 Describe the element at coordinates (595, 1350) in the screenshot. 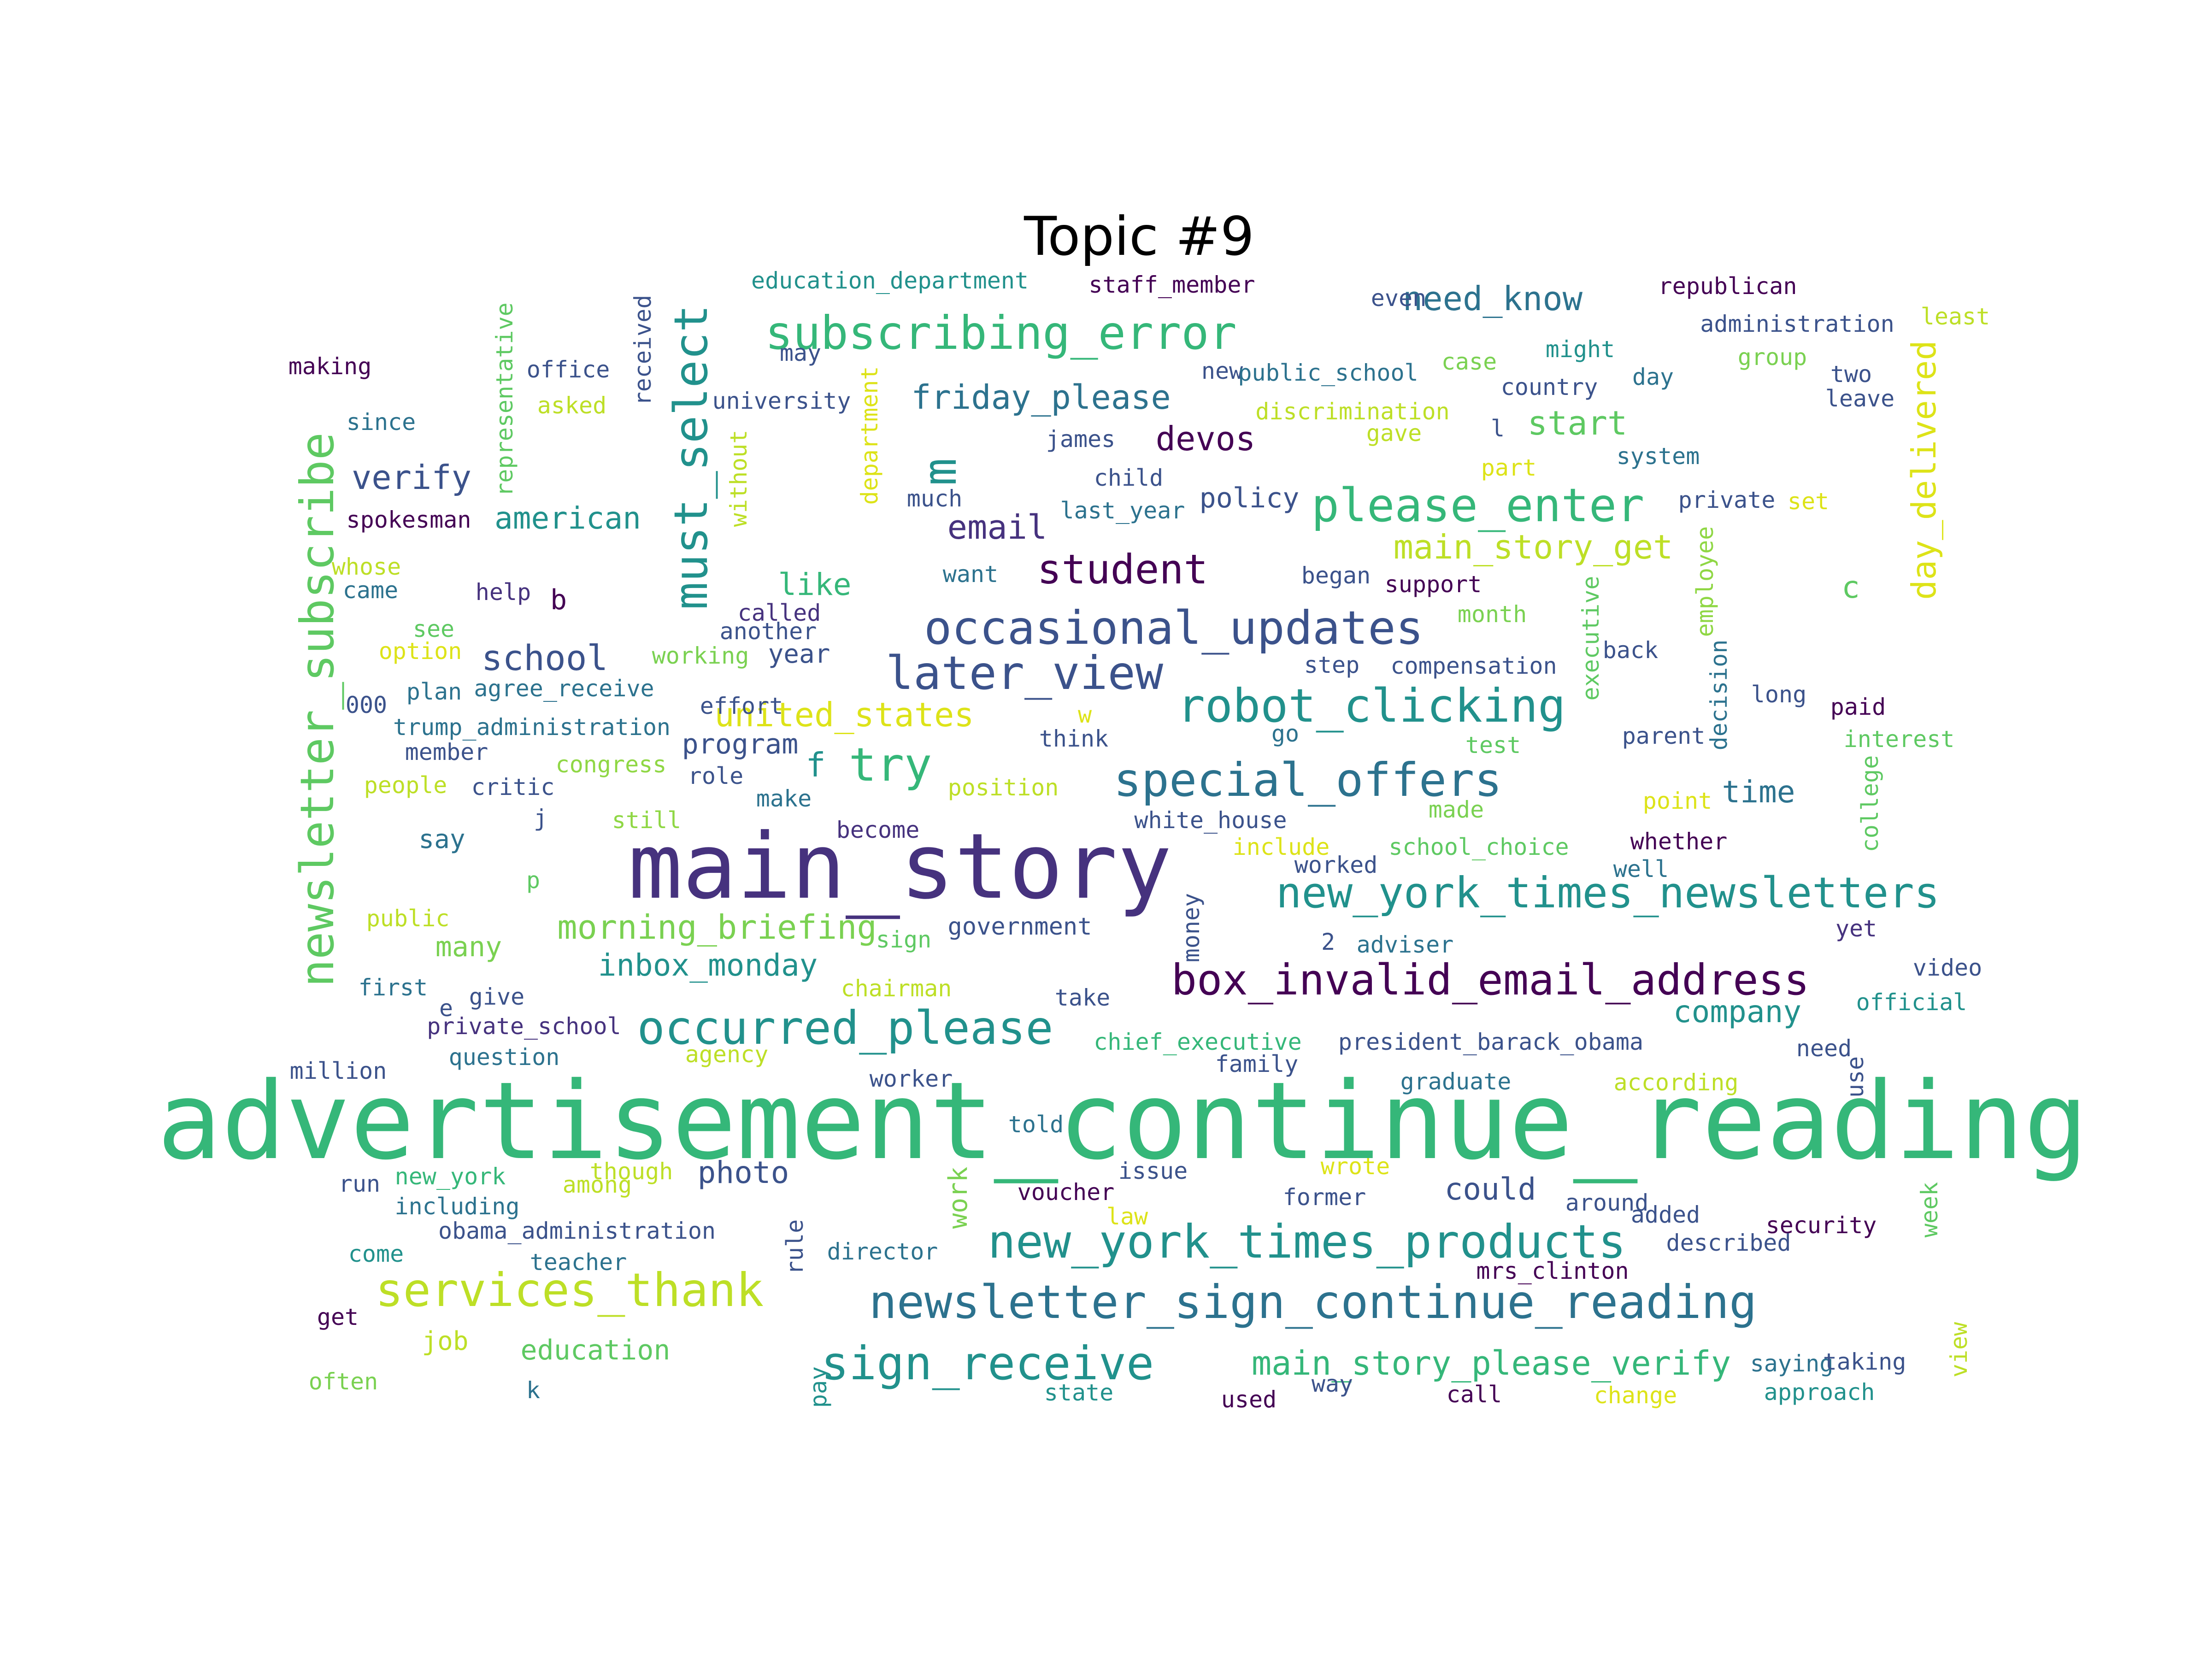

I see `cloud-word: education` at that location.